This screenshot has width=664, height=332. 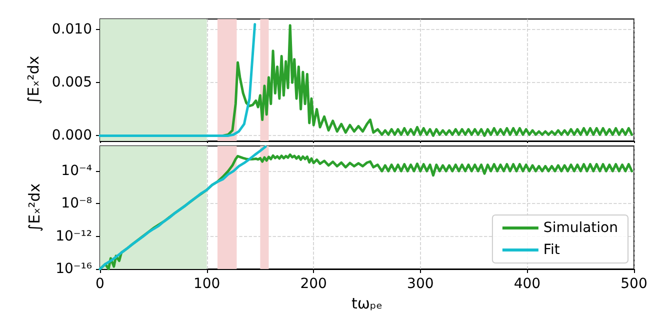 I want to click on legend-label: Fit, so click(x=551, y=250).